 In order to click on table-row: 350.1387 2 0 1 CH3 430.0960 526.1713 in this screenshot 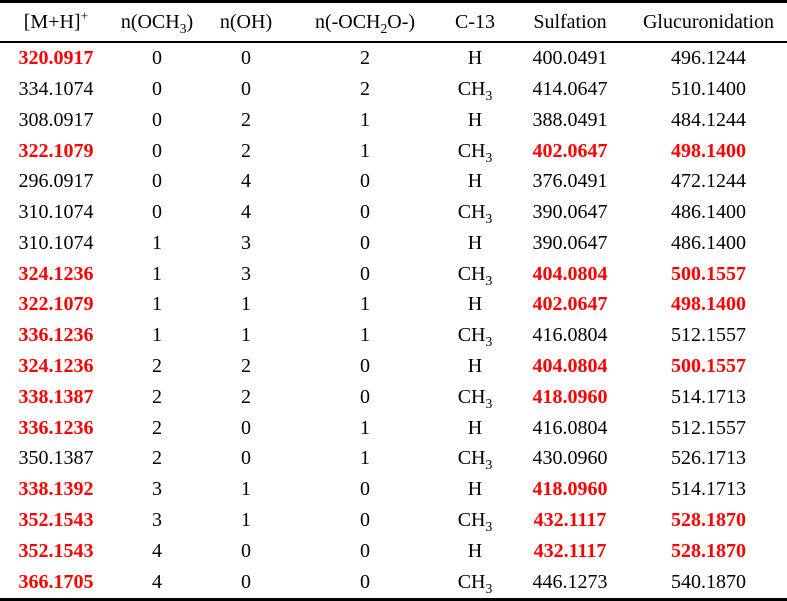, I will do `click(393, 458)`.